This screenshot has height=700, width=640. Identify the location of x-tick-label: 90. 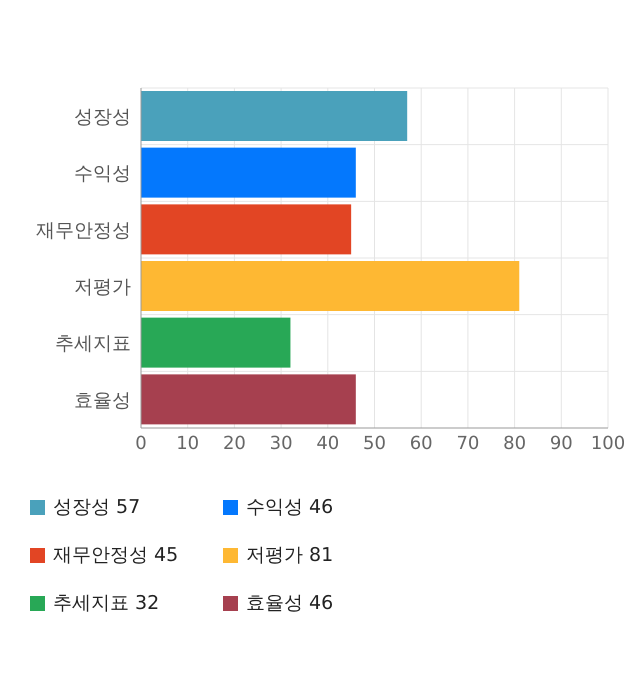
(561, 443).